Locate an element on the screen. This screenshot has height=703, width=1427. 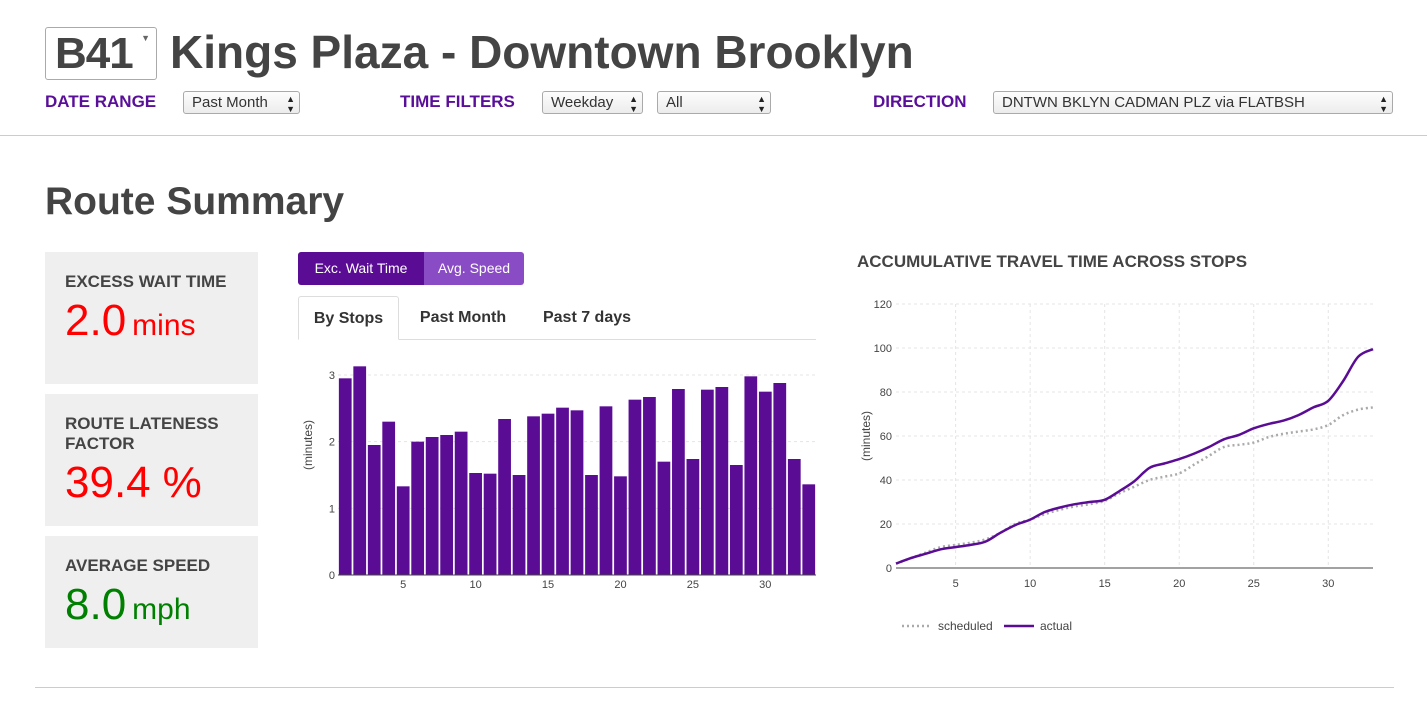
metric-value: 39.4% is located at coordinates (161, 483).